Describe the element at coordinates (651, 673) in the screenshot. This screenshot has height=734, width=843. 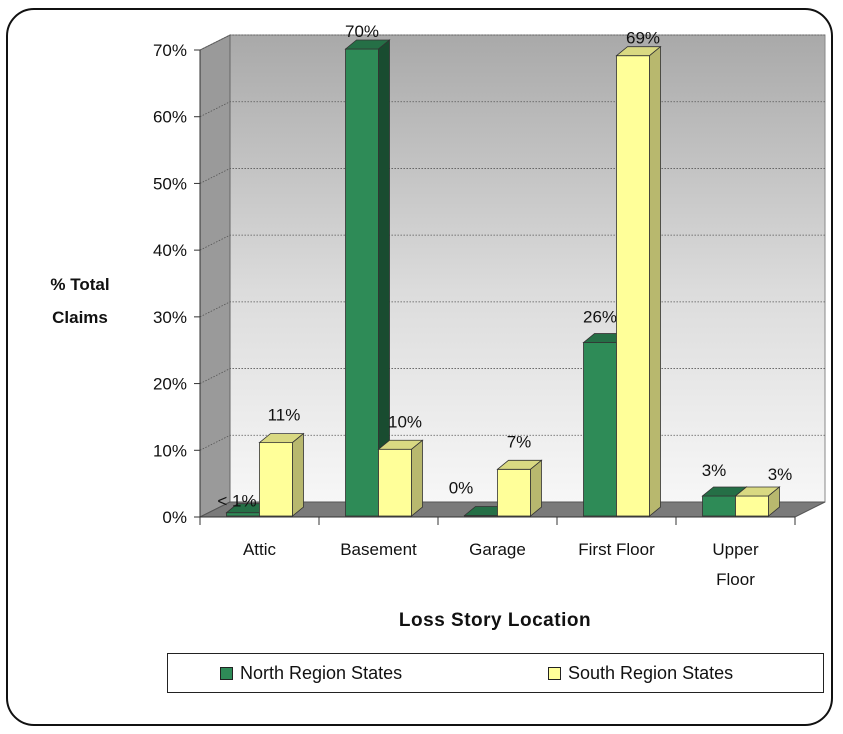
I see `legend-label-south: South Region States` at that location.